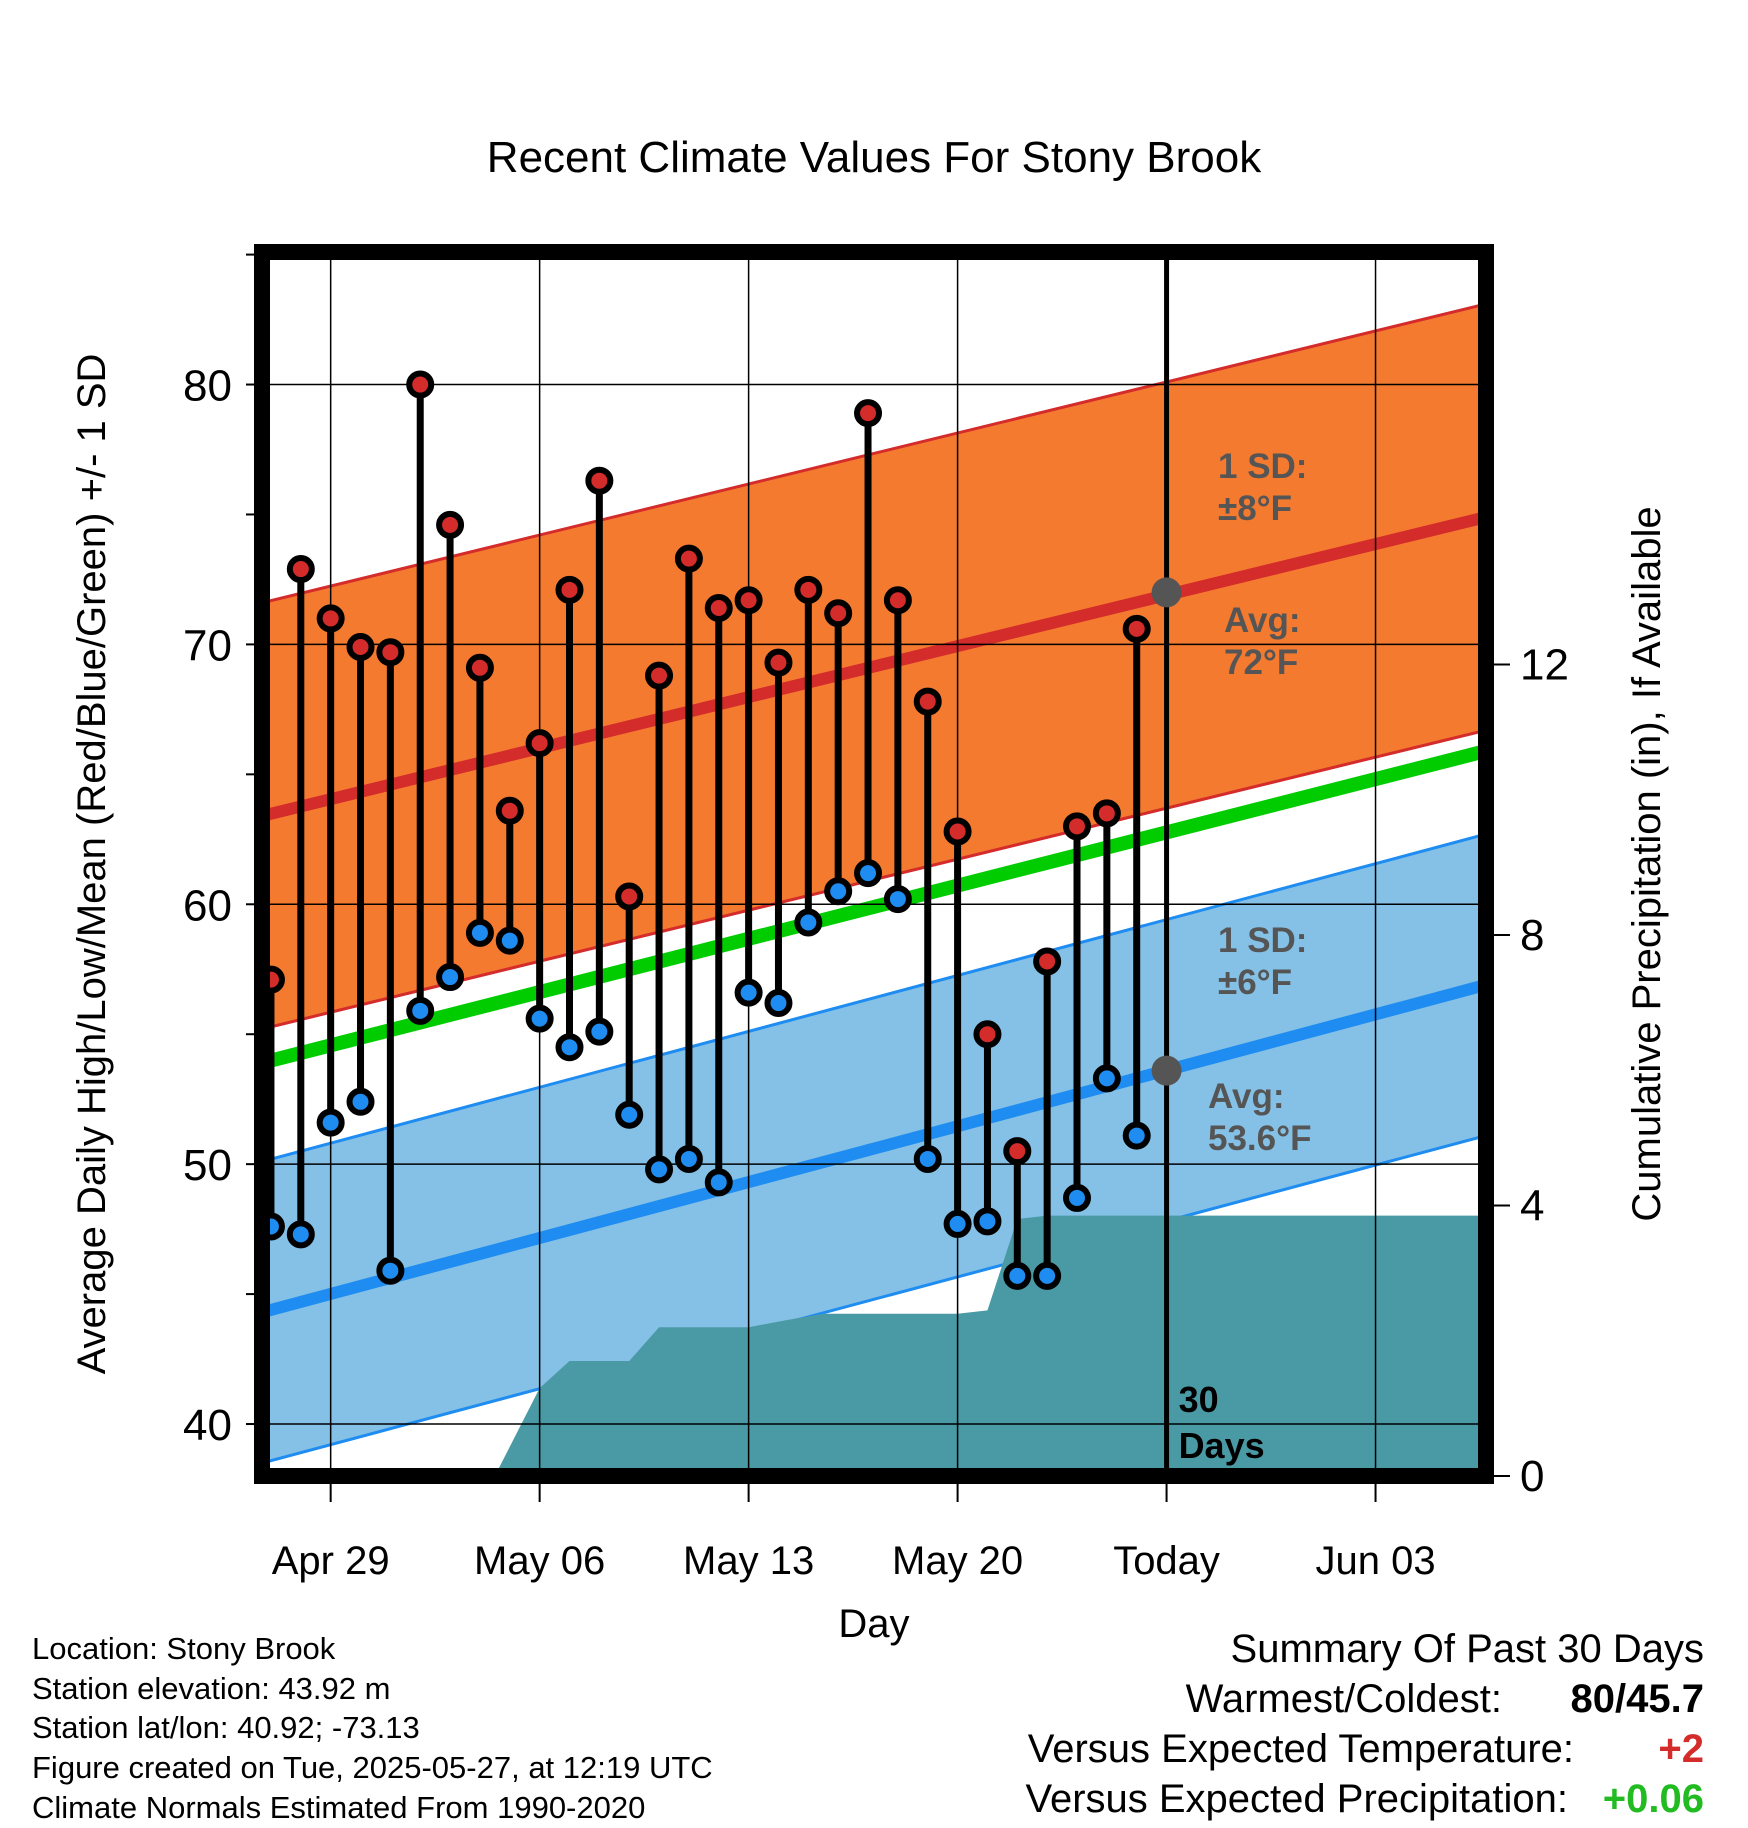  What do you see at coordinates (990, 1345) in the screenshot?
I see `precip-area` at bounding box center [990, 1345].